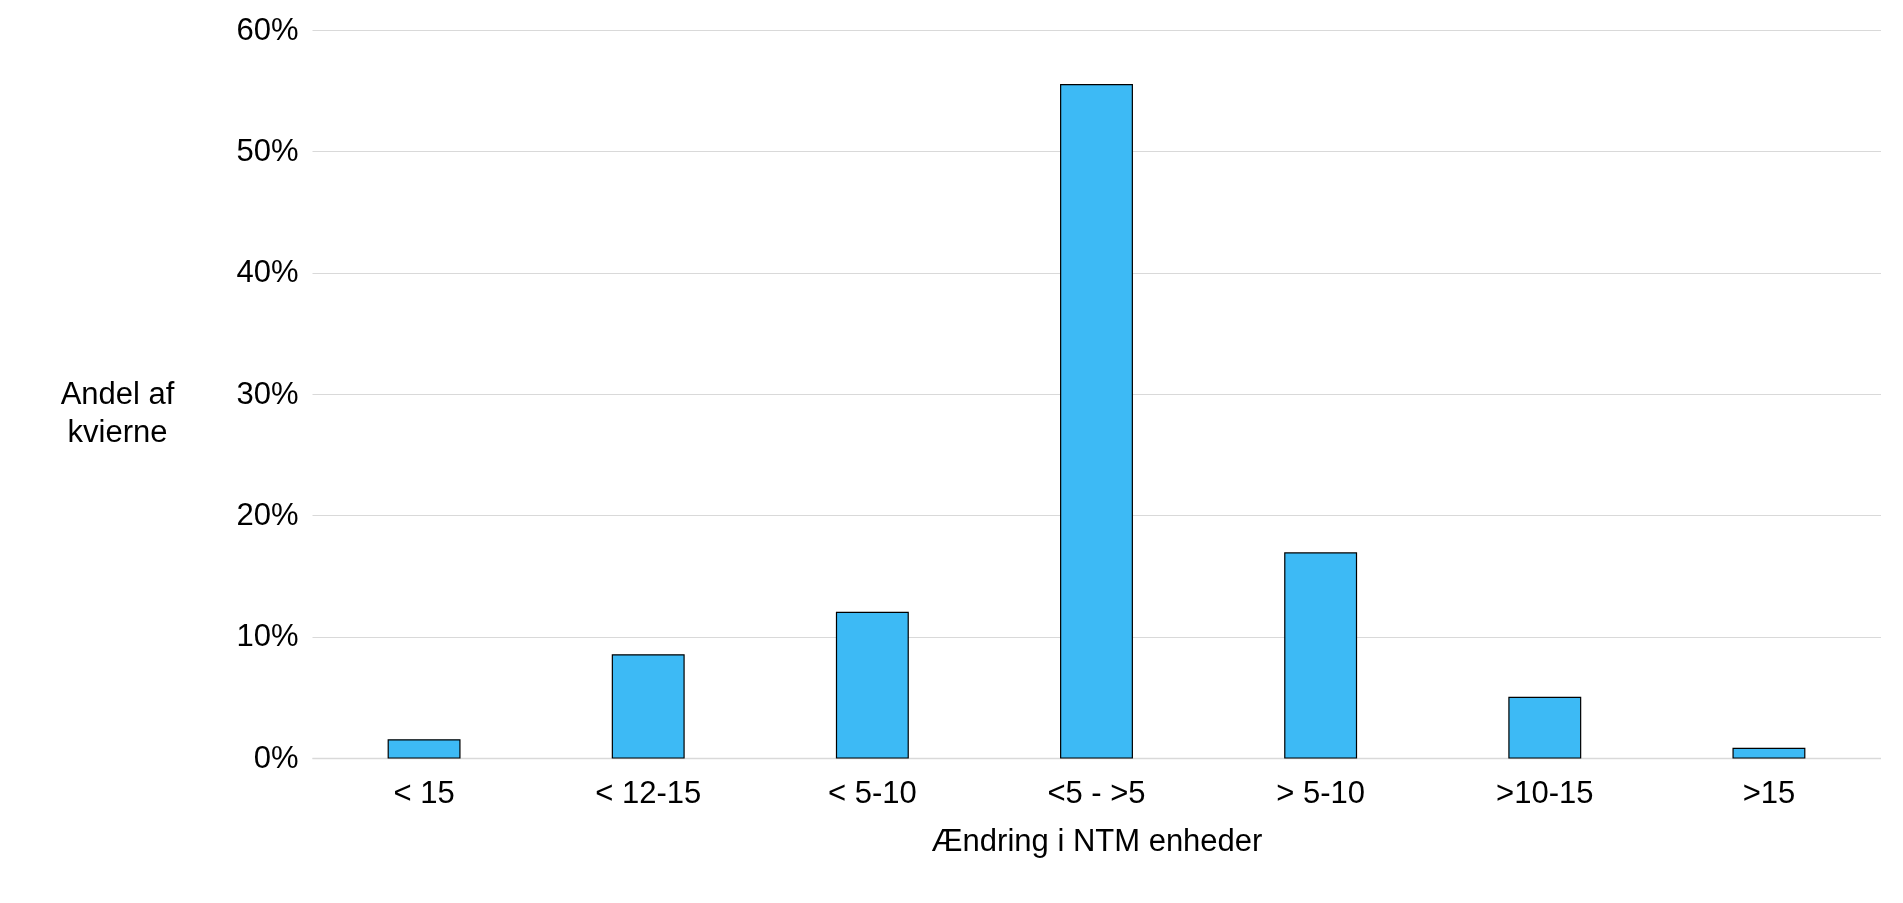 This screenshot has height=903, width=1903. I want to click on y-tick-label: 40%, so click(267, 272).